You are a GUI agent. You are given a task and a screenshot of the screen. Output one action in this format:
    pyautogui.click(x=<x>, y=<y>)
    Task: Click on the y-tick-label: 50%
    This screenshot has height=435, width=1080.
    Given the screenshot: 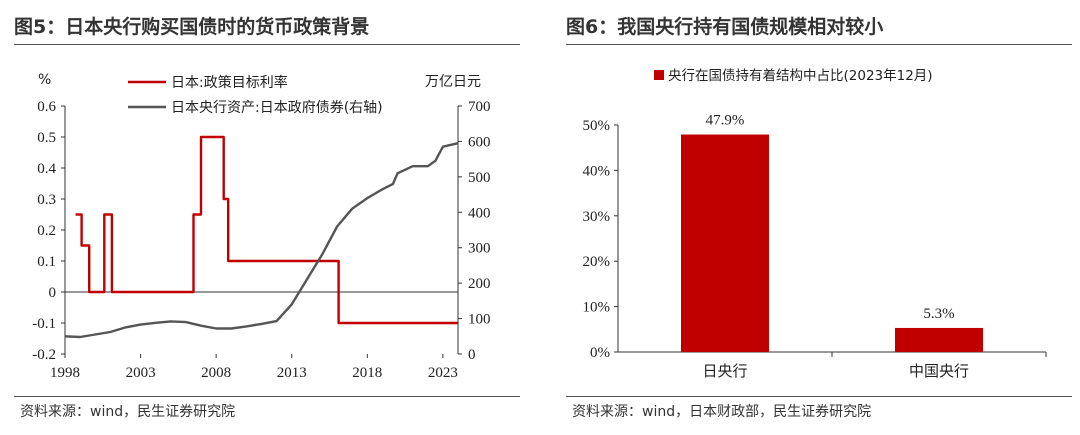 What is the action you would take?
    pyautogui.click(x=597, y=126)
    